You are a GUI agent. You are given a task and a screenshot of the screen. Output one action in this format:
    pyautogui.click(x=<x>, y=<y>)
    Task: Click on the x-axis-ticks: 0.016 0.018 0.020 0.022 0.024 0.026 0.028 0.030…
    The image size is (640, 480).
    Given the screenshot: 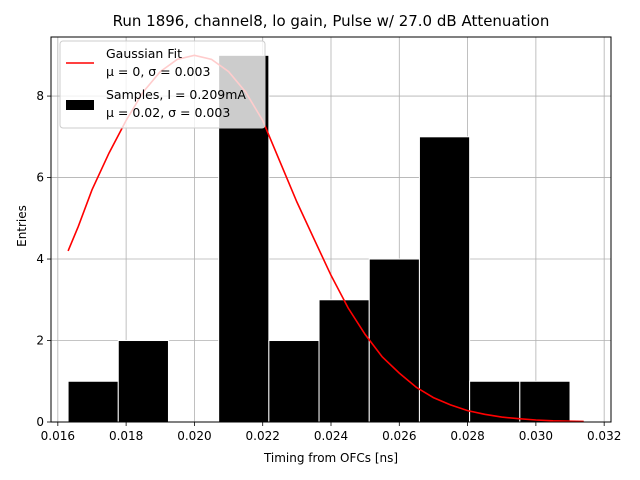 What is the action you would take?
    pyautogui.click(x=331, y=432)
    